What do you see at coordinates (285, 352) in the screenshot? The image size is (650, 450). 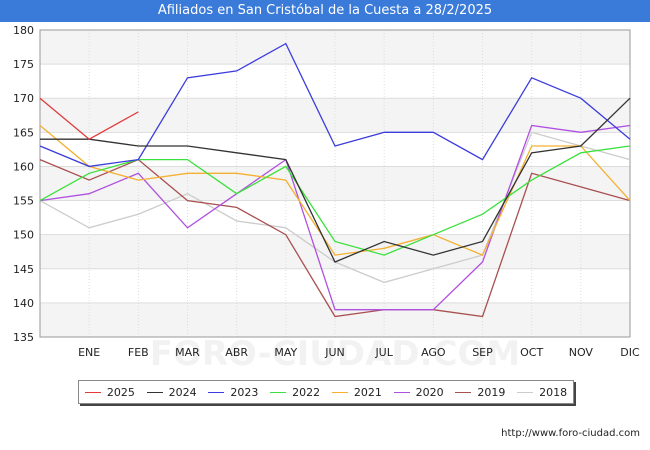 I see `x-tick-label: MAY` at bounding box center [285, 352].